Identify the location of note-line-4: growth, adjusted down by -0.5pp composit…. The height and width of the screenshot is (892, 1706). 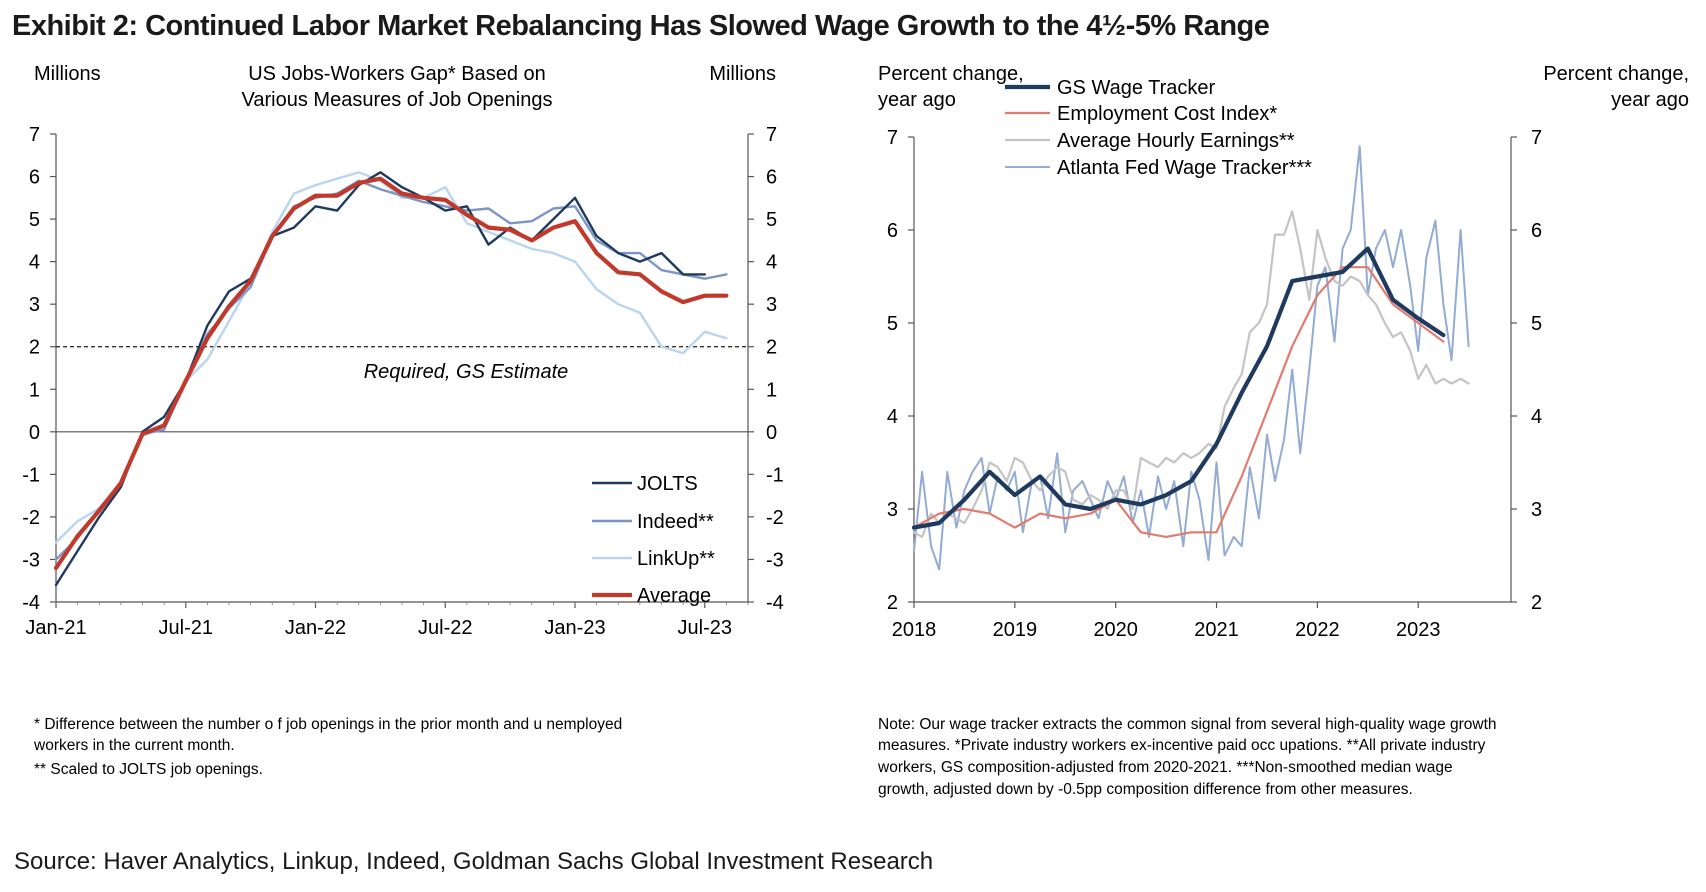
(1145, 789).